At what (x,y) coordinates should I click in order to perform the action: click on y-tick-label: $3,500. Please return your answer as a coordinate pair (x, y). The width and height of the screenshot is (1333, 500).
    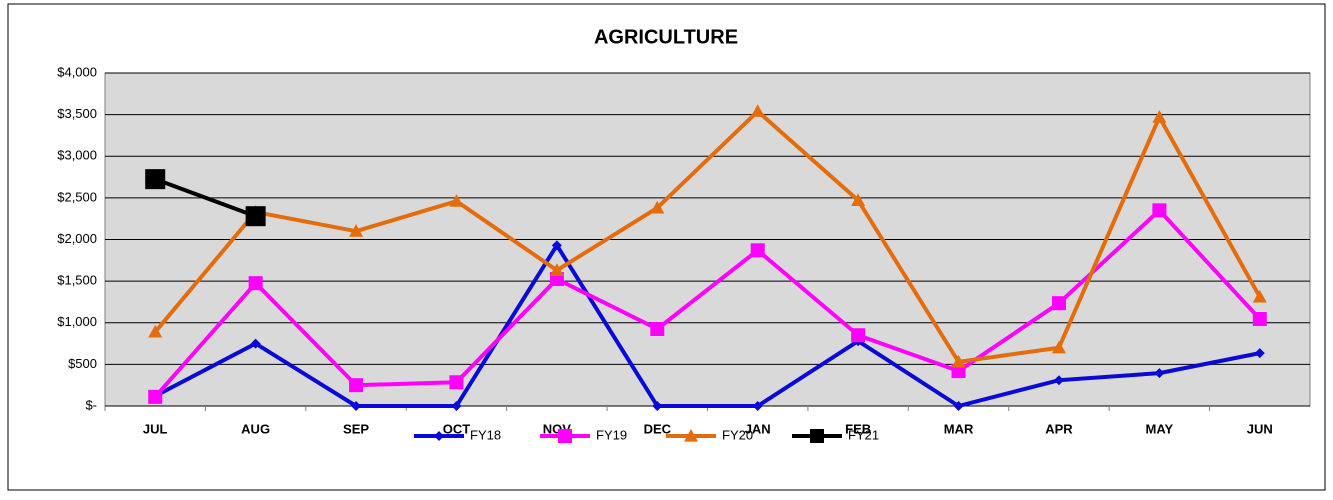
    Looking at the image, I should click on (77, 113).